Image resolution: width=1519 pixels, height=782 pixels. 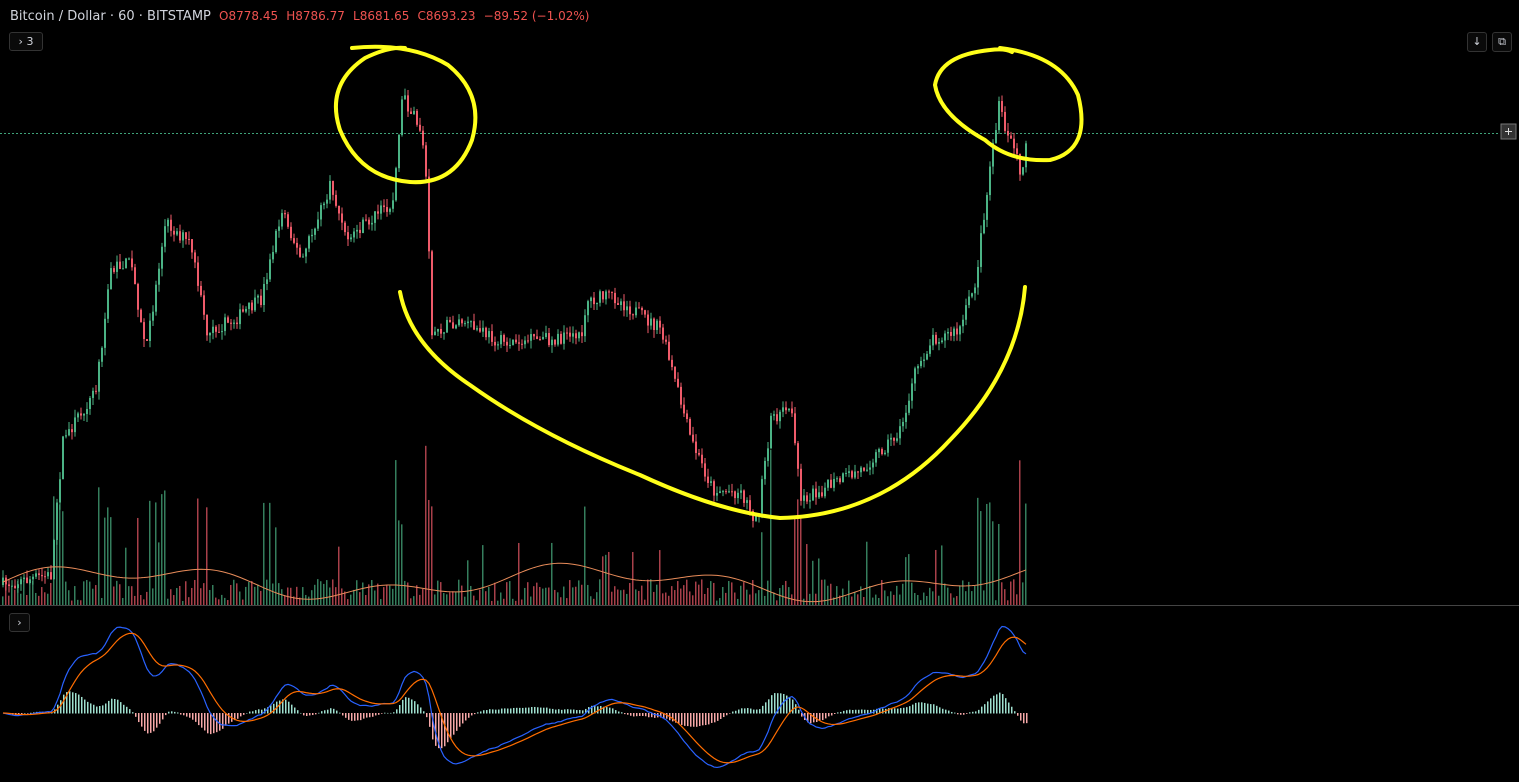 What do you see at coordinates (19, 622) in the screenshot?
I see `macd-toggle: ›` at bounding box center [19, 622].